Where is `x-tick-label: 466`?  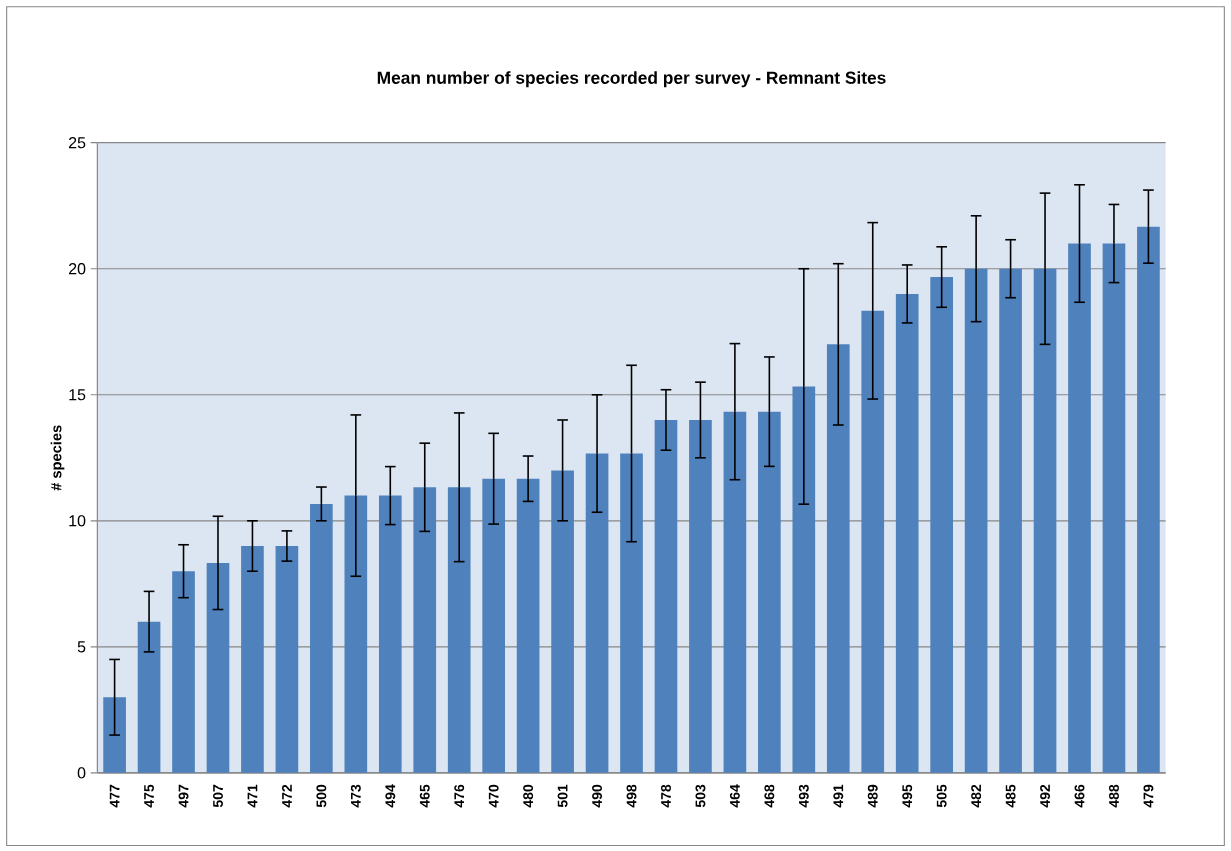
x-tick-label: 466 is located at coordinates (1079, 796).